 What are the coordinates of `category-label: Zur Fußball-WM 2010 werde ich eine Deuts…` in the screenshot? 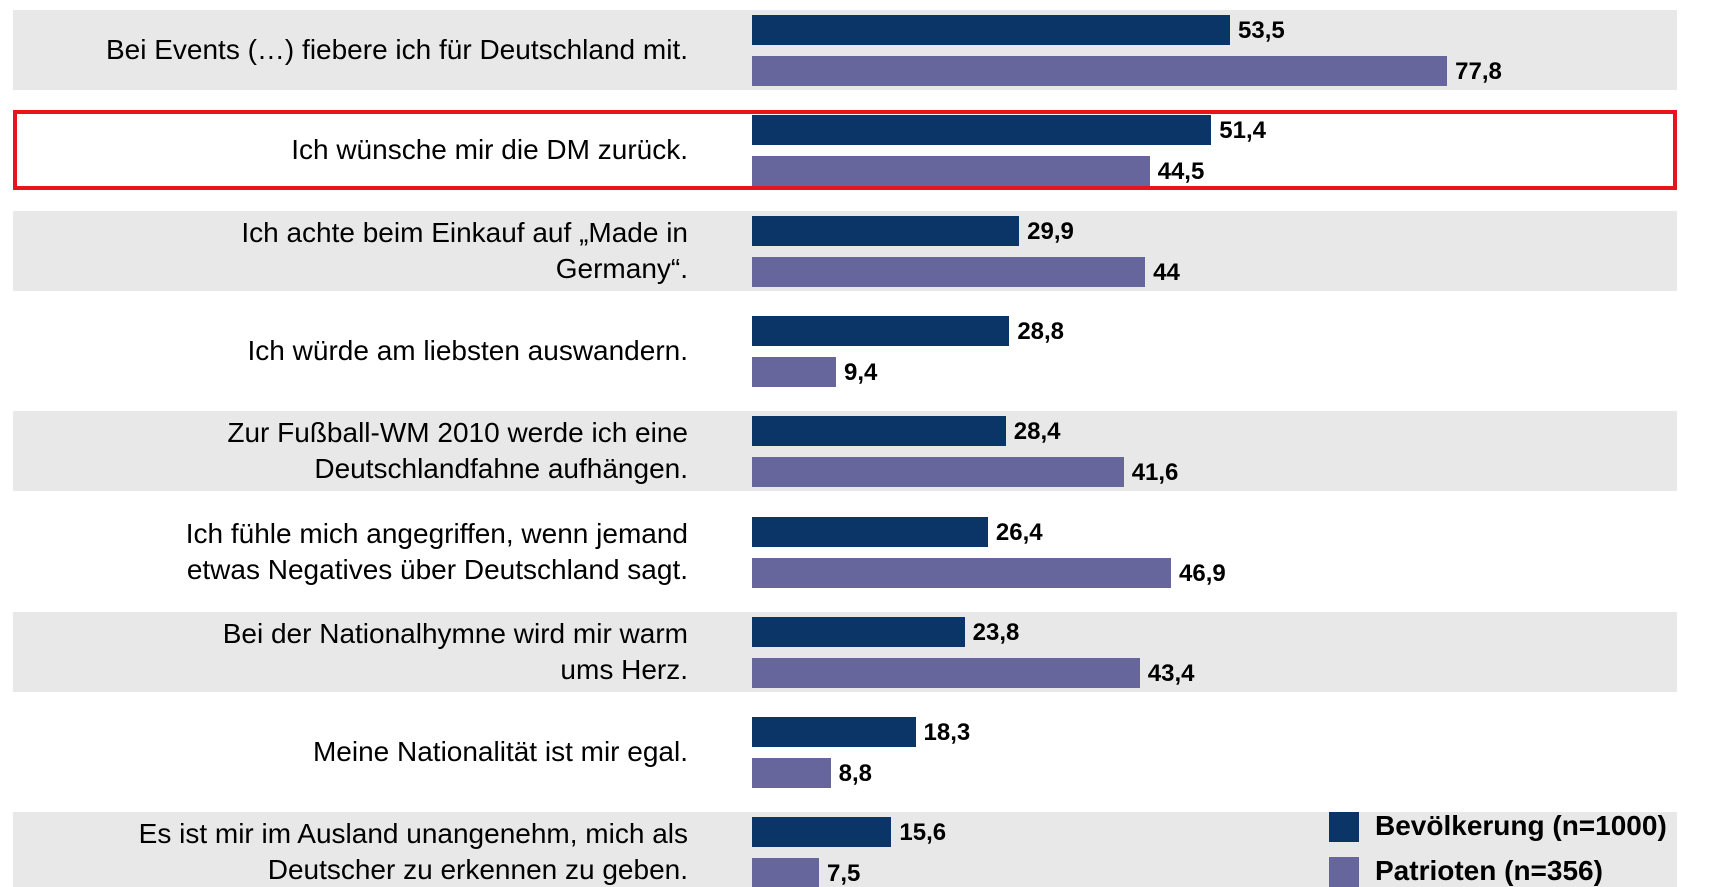 It's located at (457, 451).